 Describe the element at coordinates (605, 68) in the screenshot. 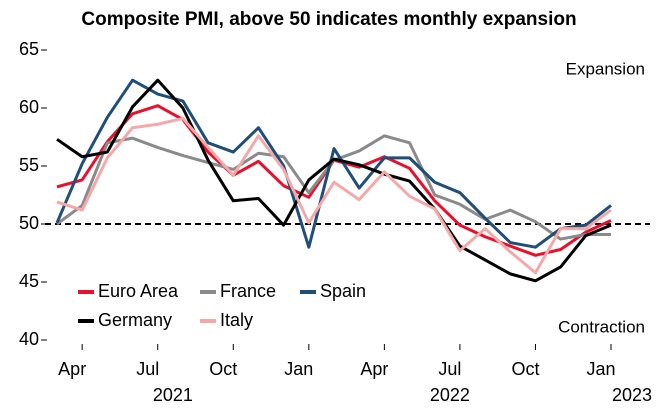

I see `annotation: Expansion` at that location.